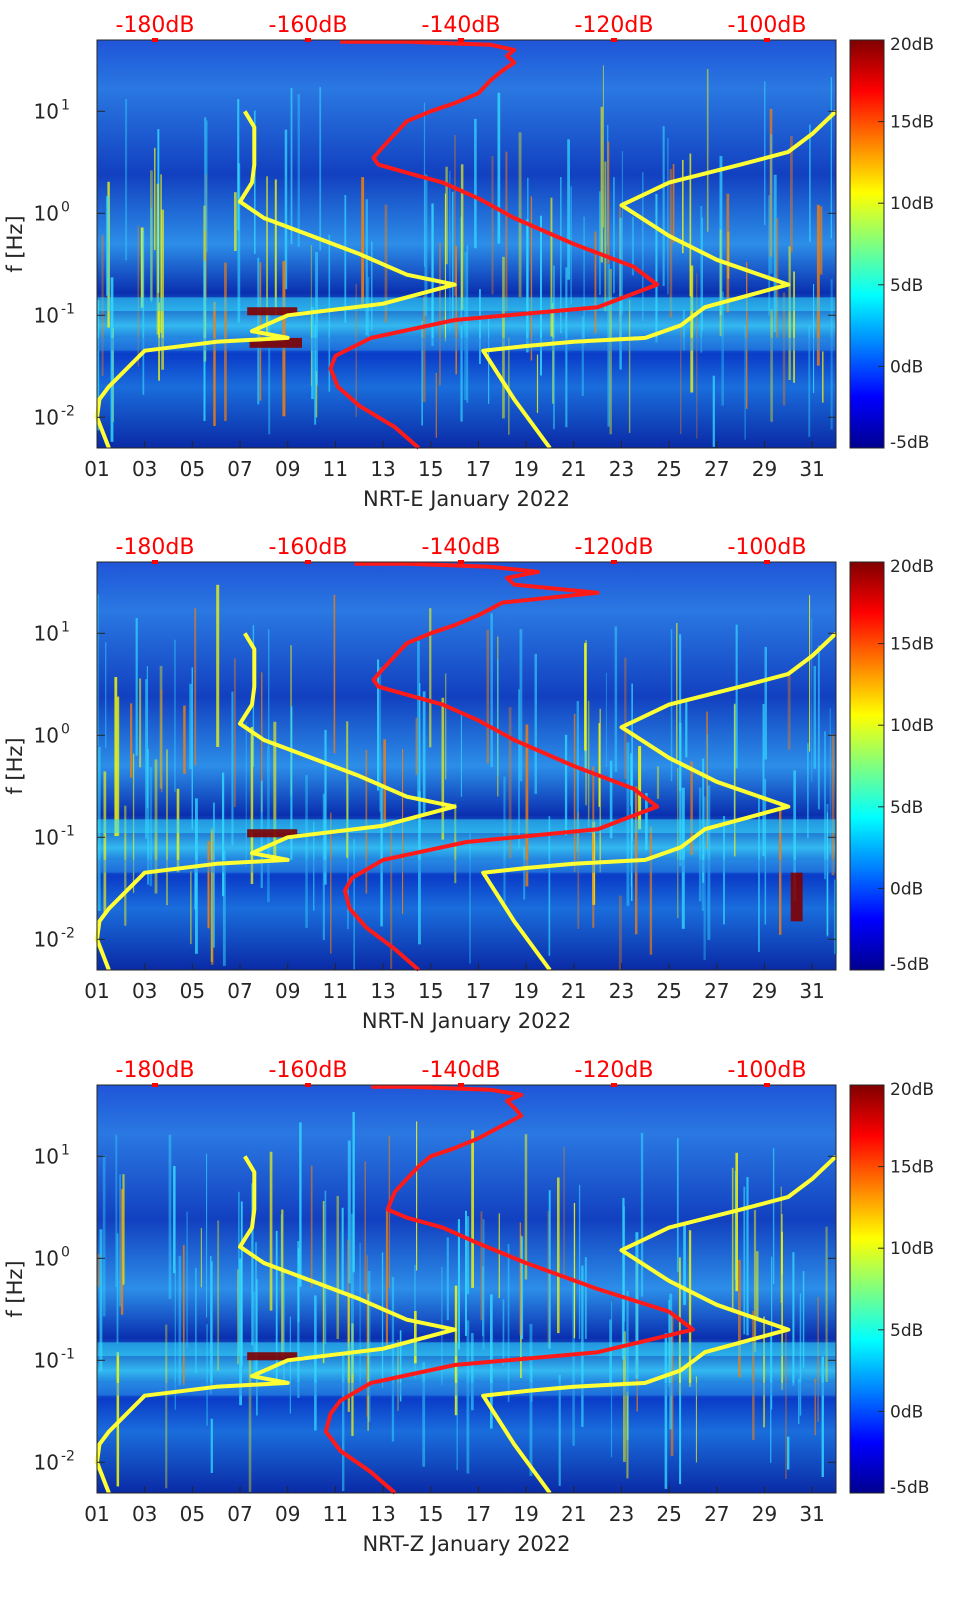  I want to click on x-tick-label: 01, so click(96, 991).